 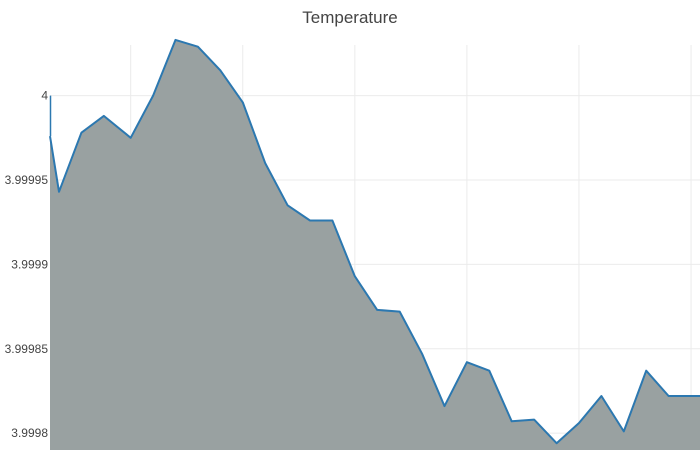 What do you see at coordinates (349, 17) in the screenshot?
I see `chart-title: Temperature` at bounding box center [349, 17].